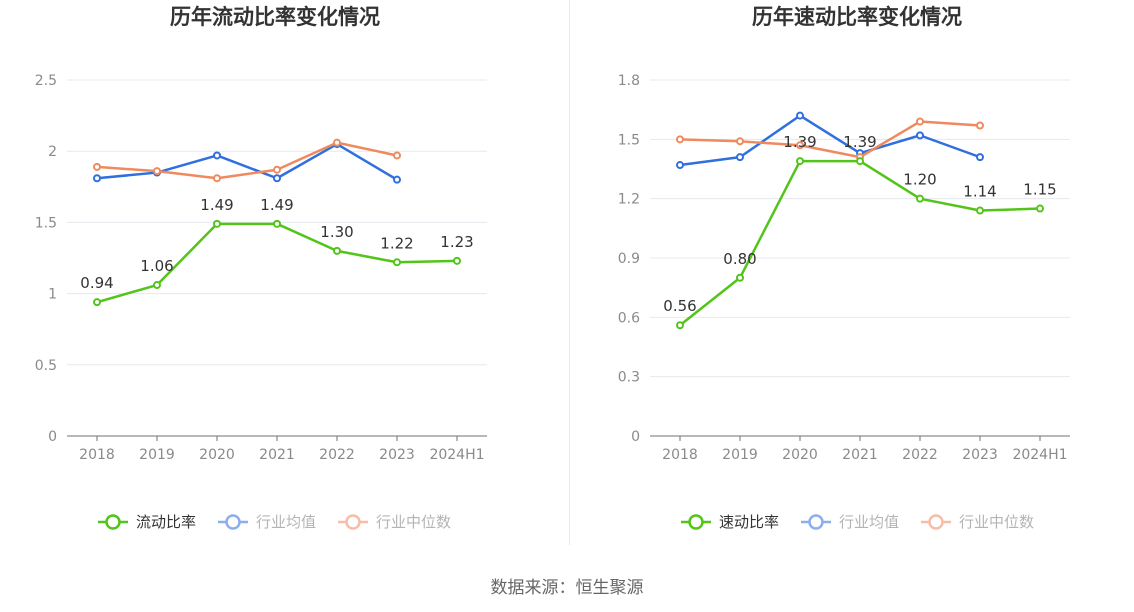 This screenshot has height=612, width=1134. What do you see at coordinates (52, 295) in the screenshot?
I see `y-tick-label: 1` at bounding box center [52, 295].